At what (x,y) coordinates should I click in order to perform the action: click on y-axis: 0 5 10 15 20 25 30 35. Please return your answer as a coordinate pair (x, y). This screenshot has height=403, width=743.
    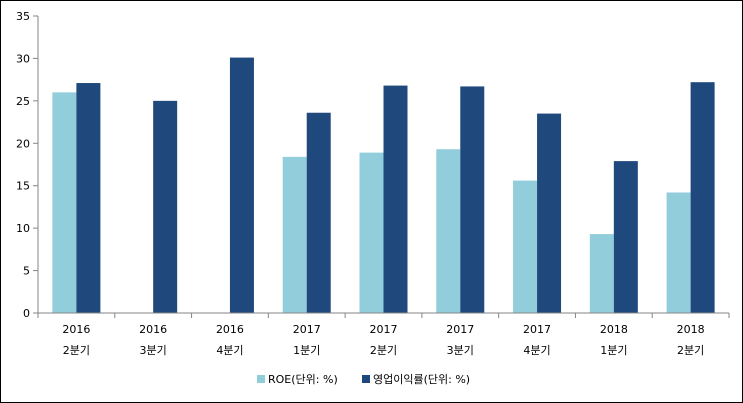
    Looking at the image, I should click on (27, 165).